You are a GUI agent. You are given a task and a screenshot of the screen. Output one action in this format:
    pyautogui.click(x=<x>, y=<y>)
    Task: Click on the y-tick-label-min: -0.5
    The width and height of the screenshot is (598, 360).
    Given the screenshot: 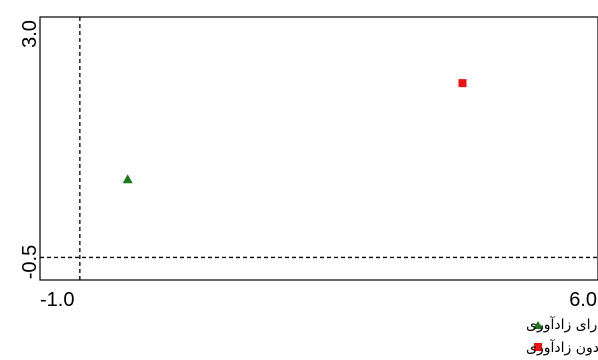 What is the action you would take?
    pyautogui.click(x=30, y=262)
    